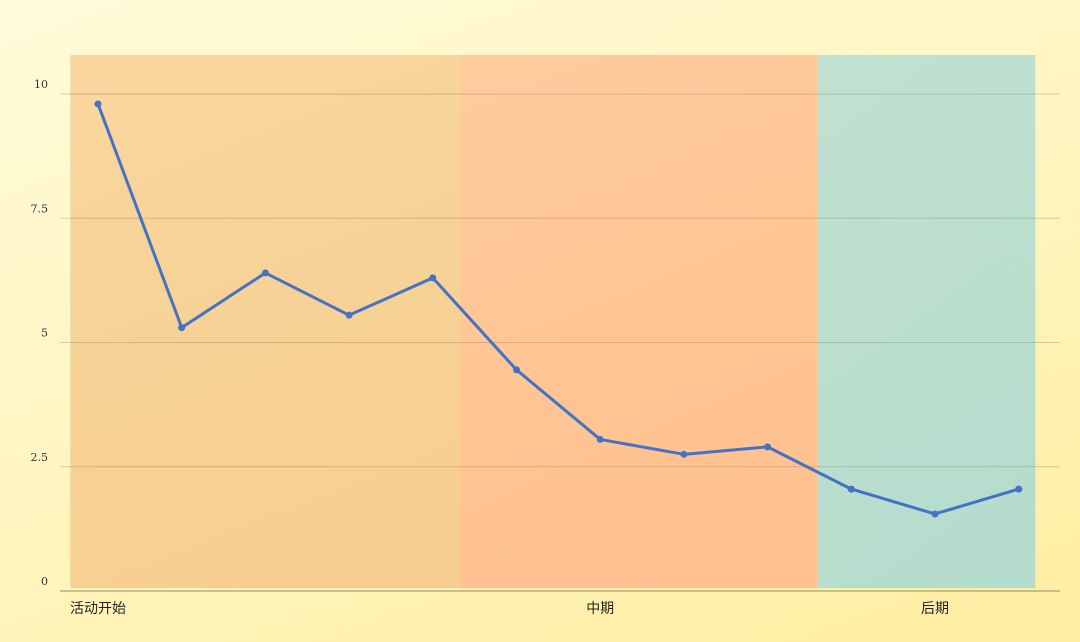 The height and width of the screenshot is (642, 1080). What do you see at coordinates (40, 208) in the screenshot?
I see `y-tick-label: 7.5` at bounding box center [40, 208].